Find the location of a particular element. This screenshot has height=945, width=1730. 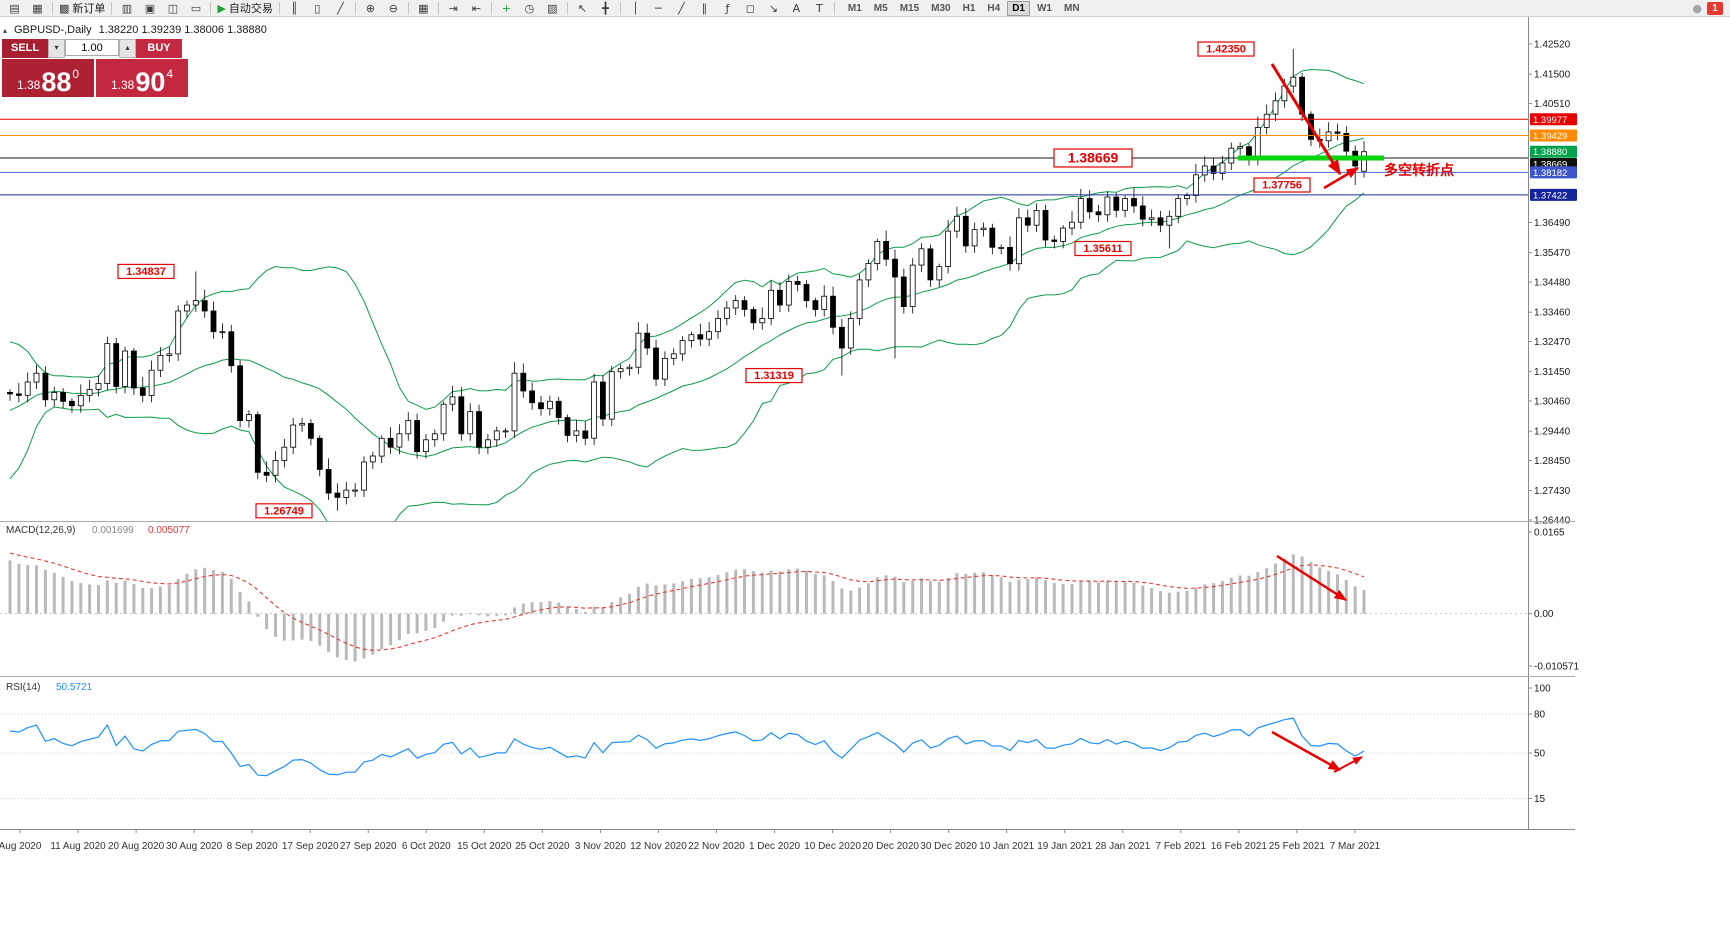

price-tick-label: 1.35470 is located at coordinates (1552, 253).